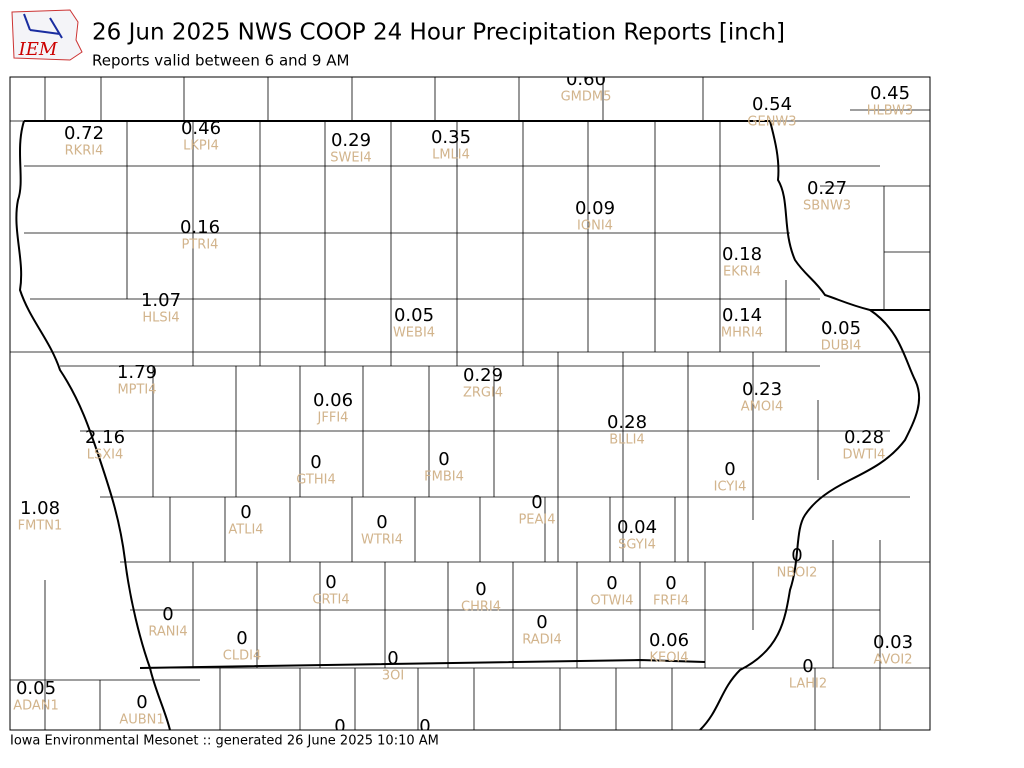  What do you see at coordinates (595, 208) in the screenshot?
I see `station-value: 0.09` at bounding box center [595, 208].